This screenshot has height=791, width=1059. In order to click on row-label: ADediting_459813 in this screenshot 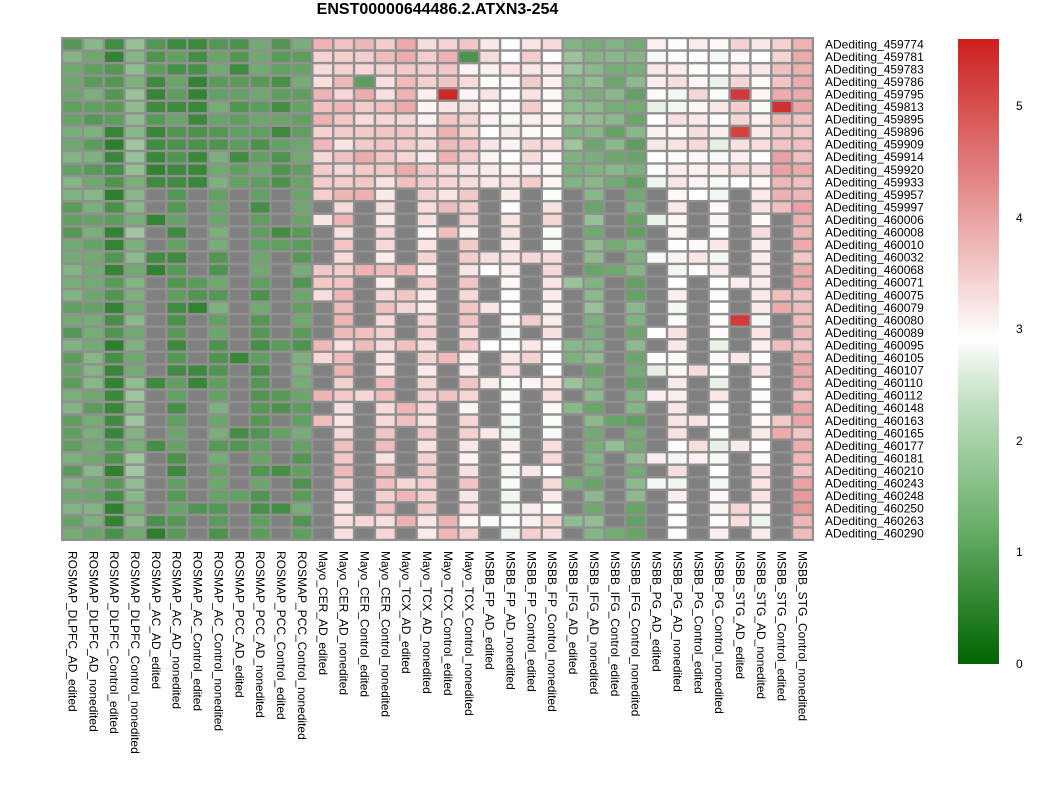, I will do `click(874, 107)`.